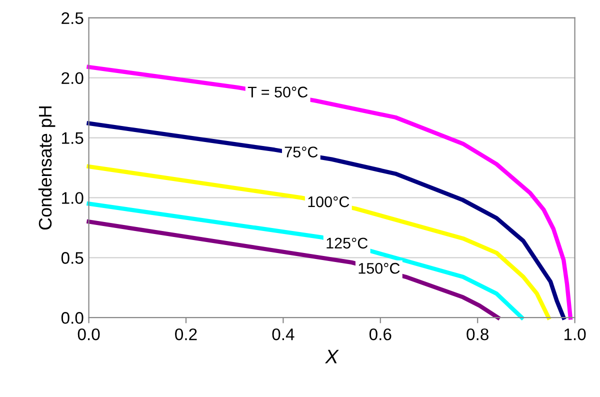 The image size is (600, 397). Describe the element at coordinates (47, 168) in the screenshot. I see `y-axis-title: Condensate pH` at that location.